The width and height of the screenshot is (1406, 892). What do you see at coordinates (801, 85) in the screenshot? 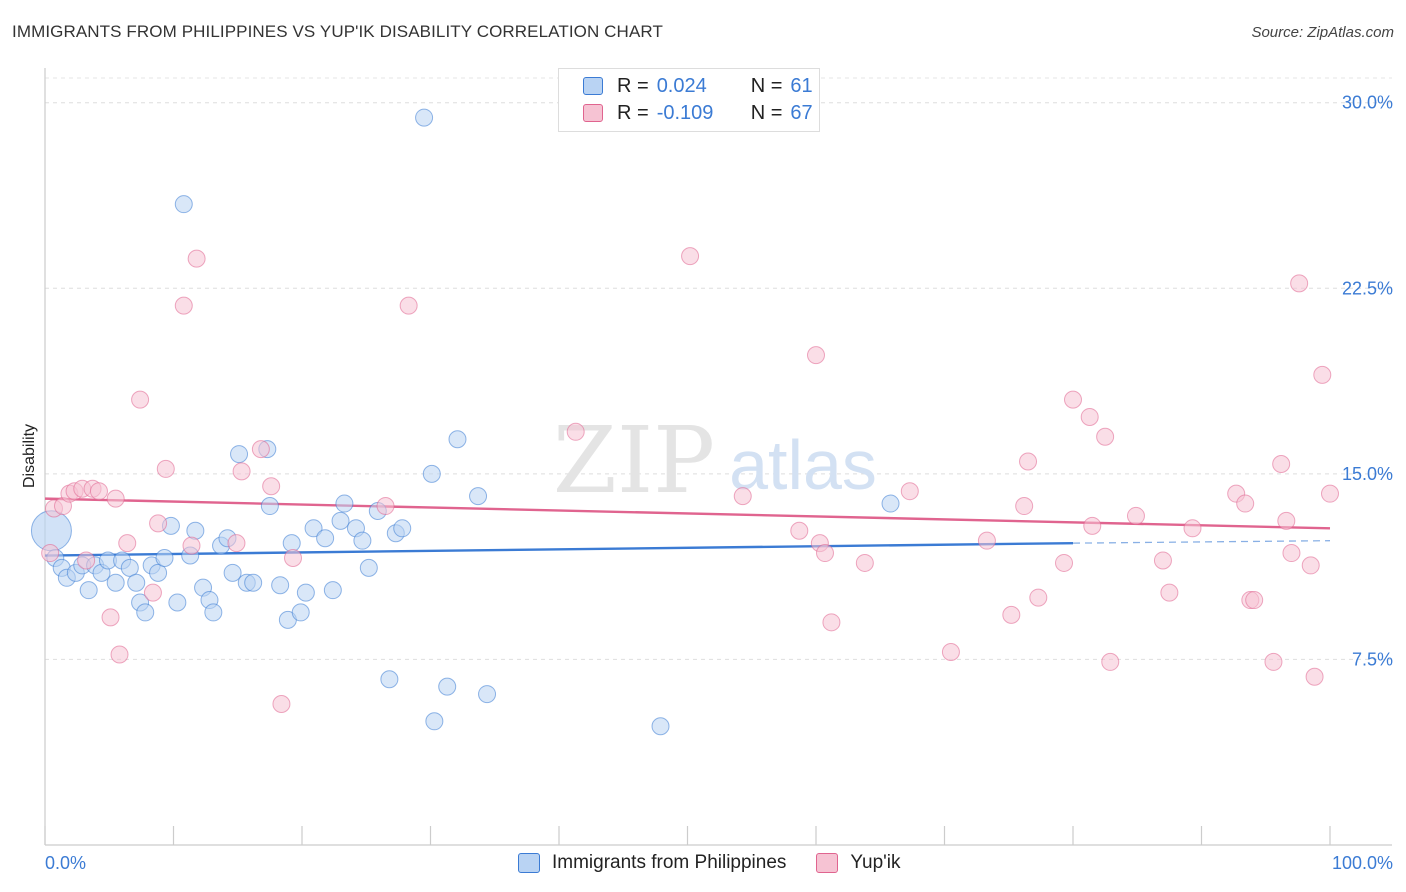
I see `legend-n-value: 61` at bounding box center [801, 85].